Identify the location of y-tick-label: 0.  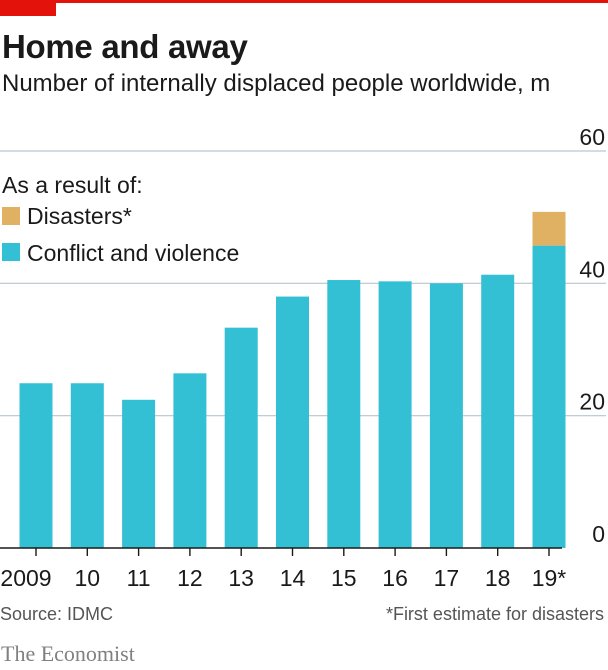
(598, 534).